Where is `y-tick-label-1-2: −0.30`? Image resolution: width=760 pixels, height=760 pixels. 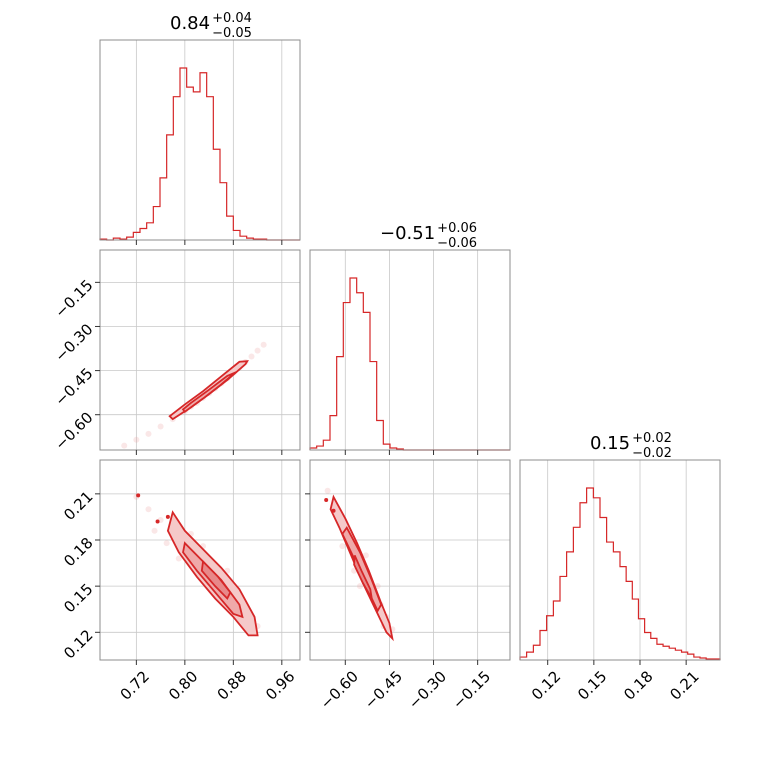 y-tick-label-1-2: −0.30 is located at coordinates (73, 342).